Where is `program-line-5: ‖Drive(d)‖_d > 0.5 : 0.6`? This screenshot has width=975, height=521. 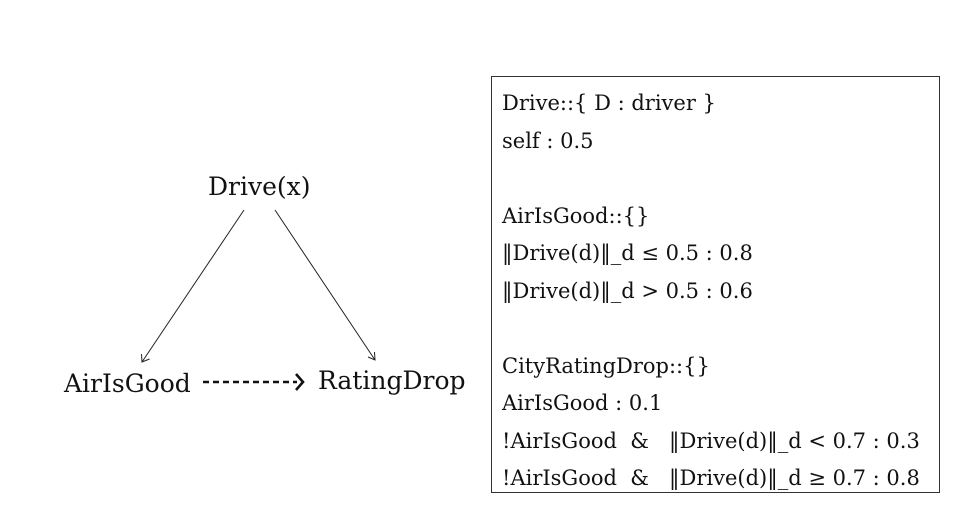
program-line-5: ‖Drive(d)‖_d > 0.5 : 0.6 is located at coordinates (720, 292).